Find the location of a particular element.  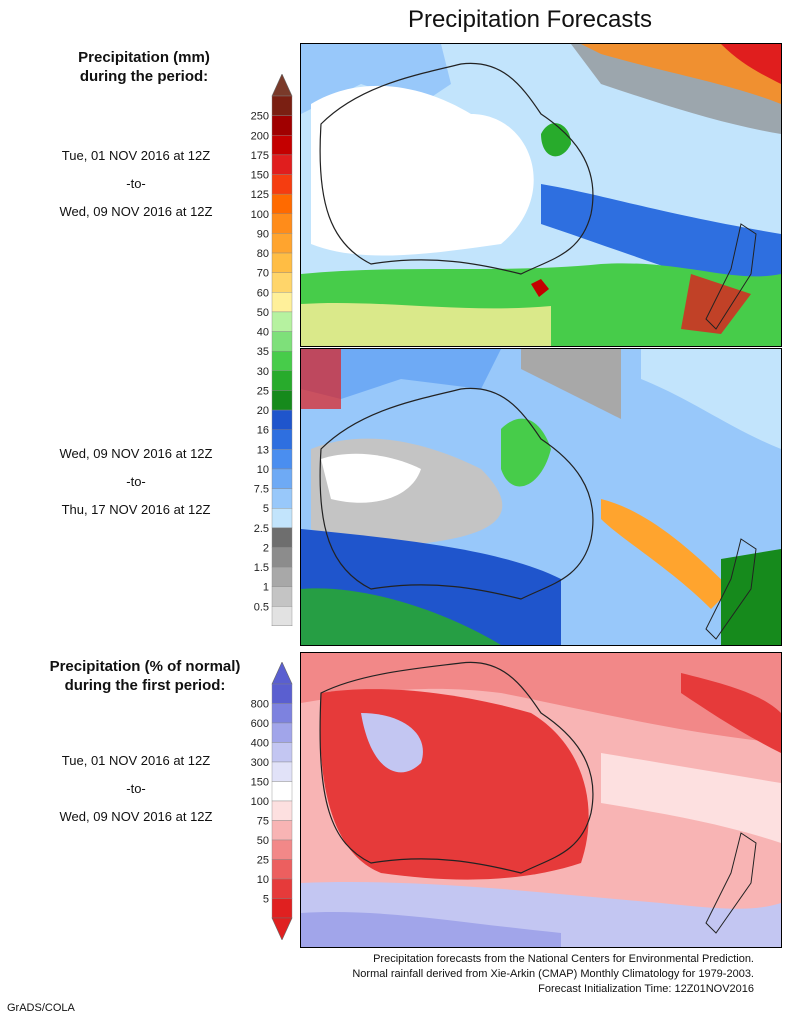

colorbar-tick-label: 0.5 is located at coordinates (261, 607).